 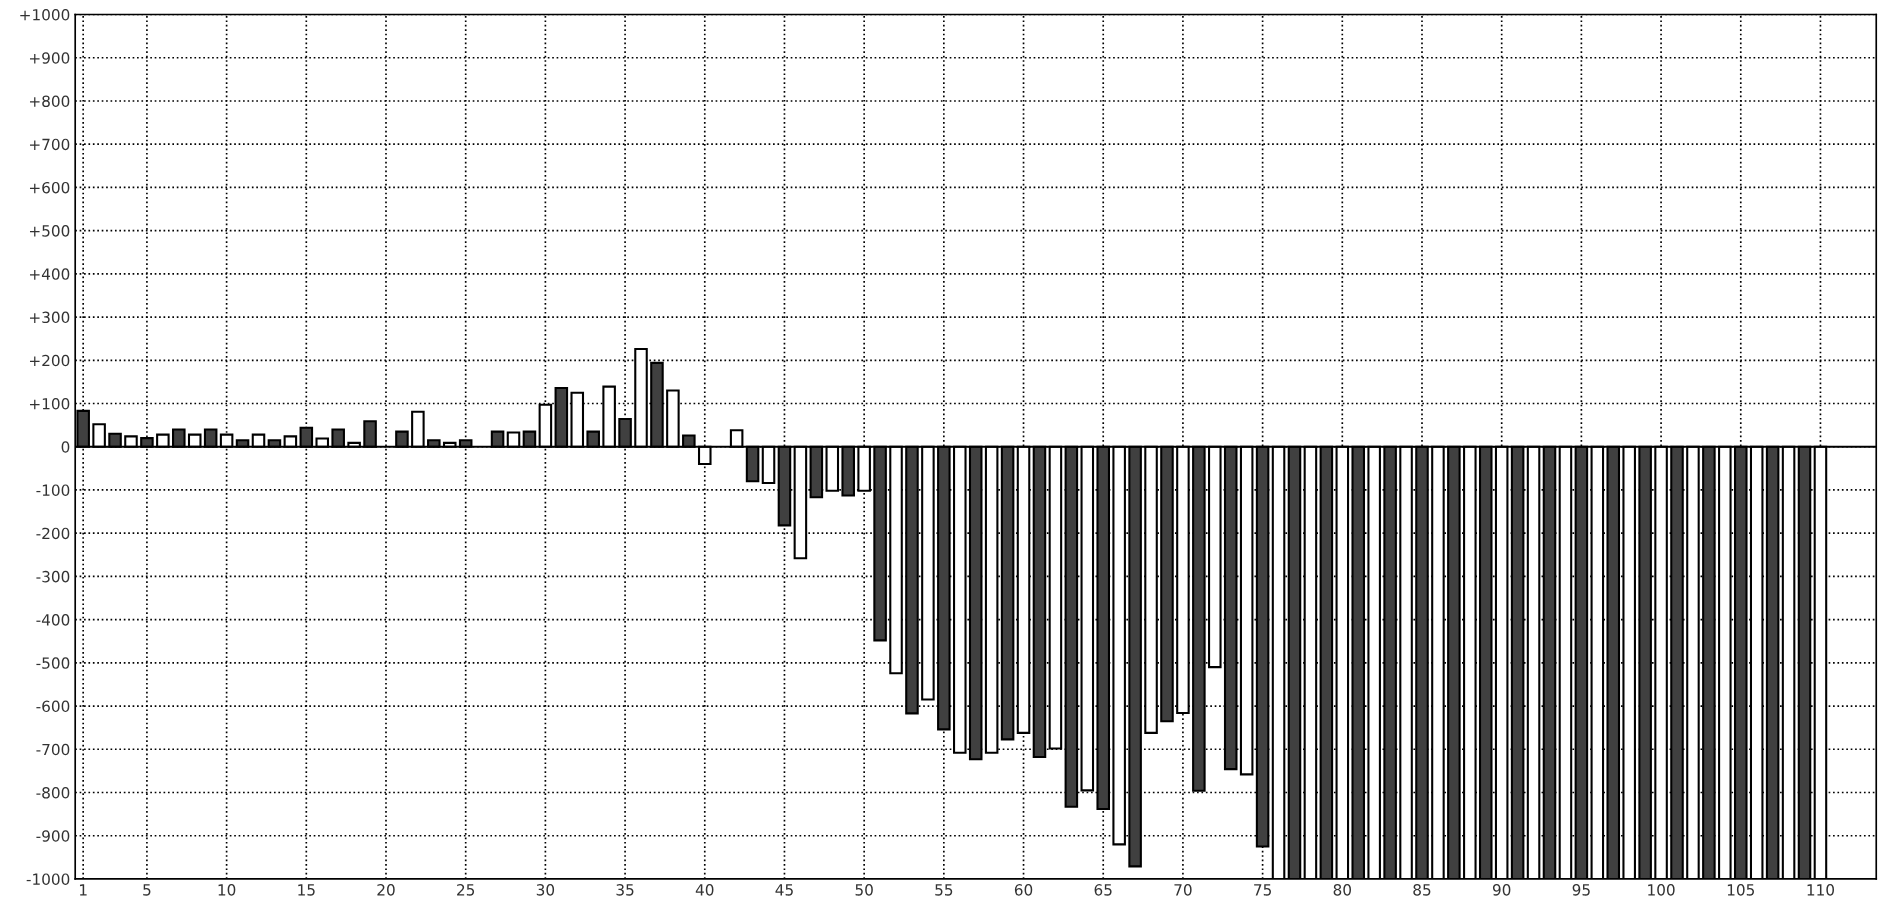 I want to click on x-tick-label: 40, so click(x=704, y=890).